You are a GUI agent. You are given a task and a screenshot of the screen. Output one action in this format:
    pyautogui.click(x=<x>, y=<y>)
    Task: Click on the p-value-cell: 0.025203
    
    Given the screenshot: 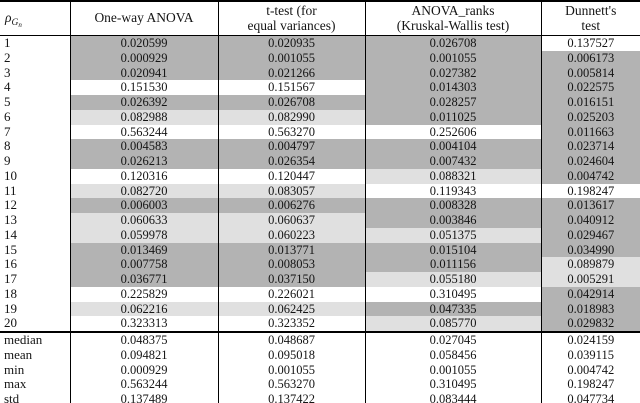 What is the action you would take?
    pyautogui.click(x=590, y=117)
    